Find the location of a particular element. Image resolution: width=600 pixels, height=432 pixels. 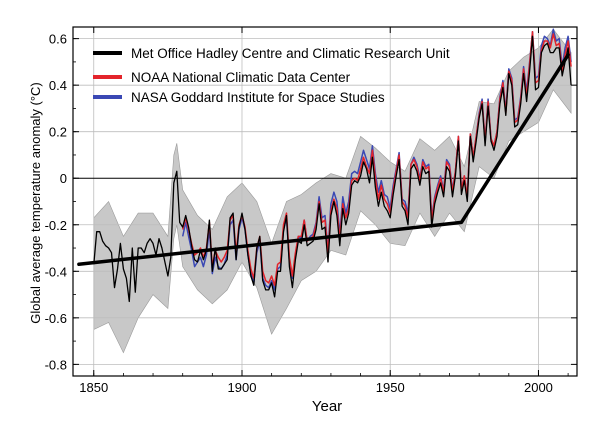

legend-label-1: NOAA National Climatic Data Center is located at coordinates (241, 77).